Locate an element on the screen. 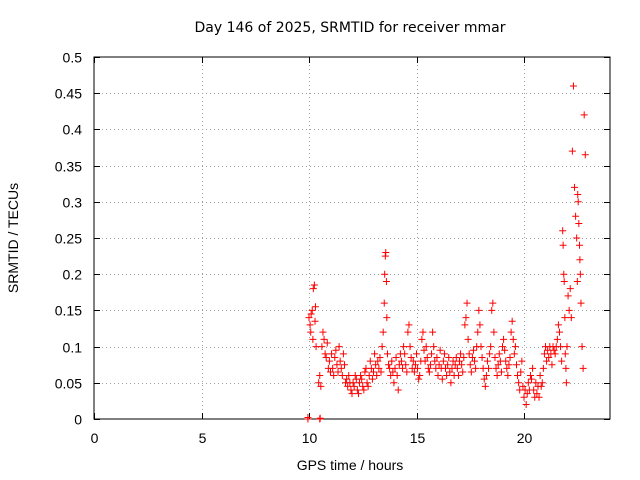 The height and width of the screenshot is (480, 640). y-tick-label: 0.2 is located at coordinates (73, 275).